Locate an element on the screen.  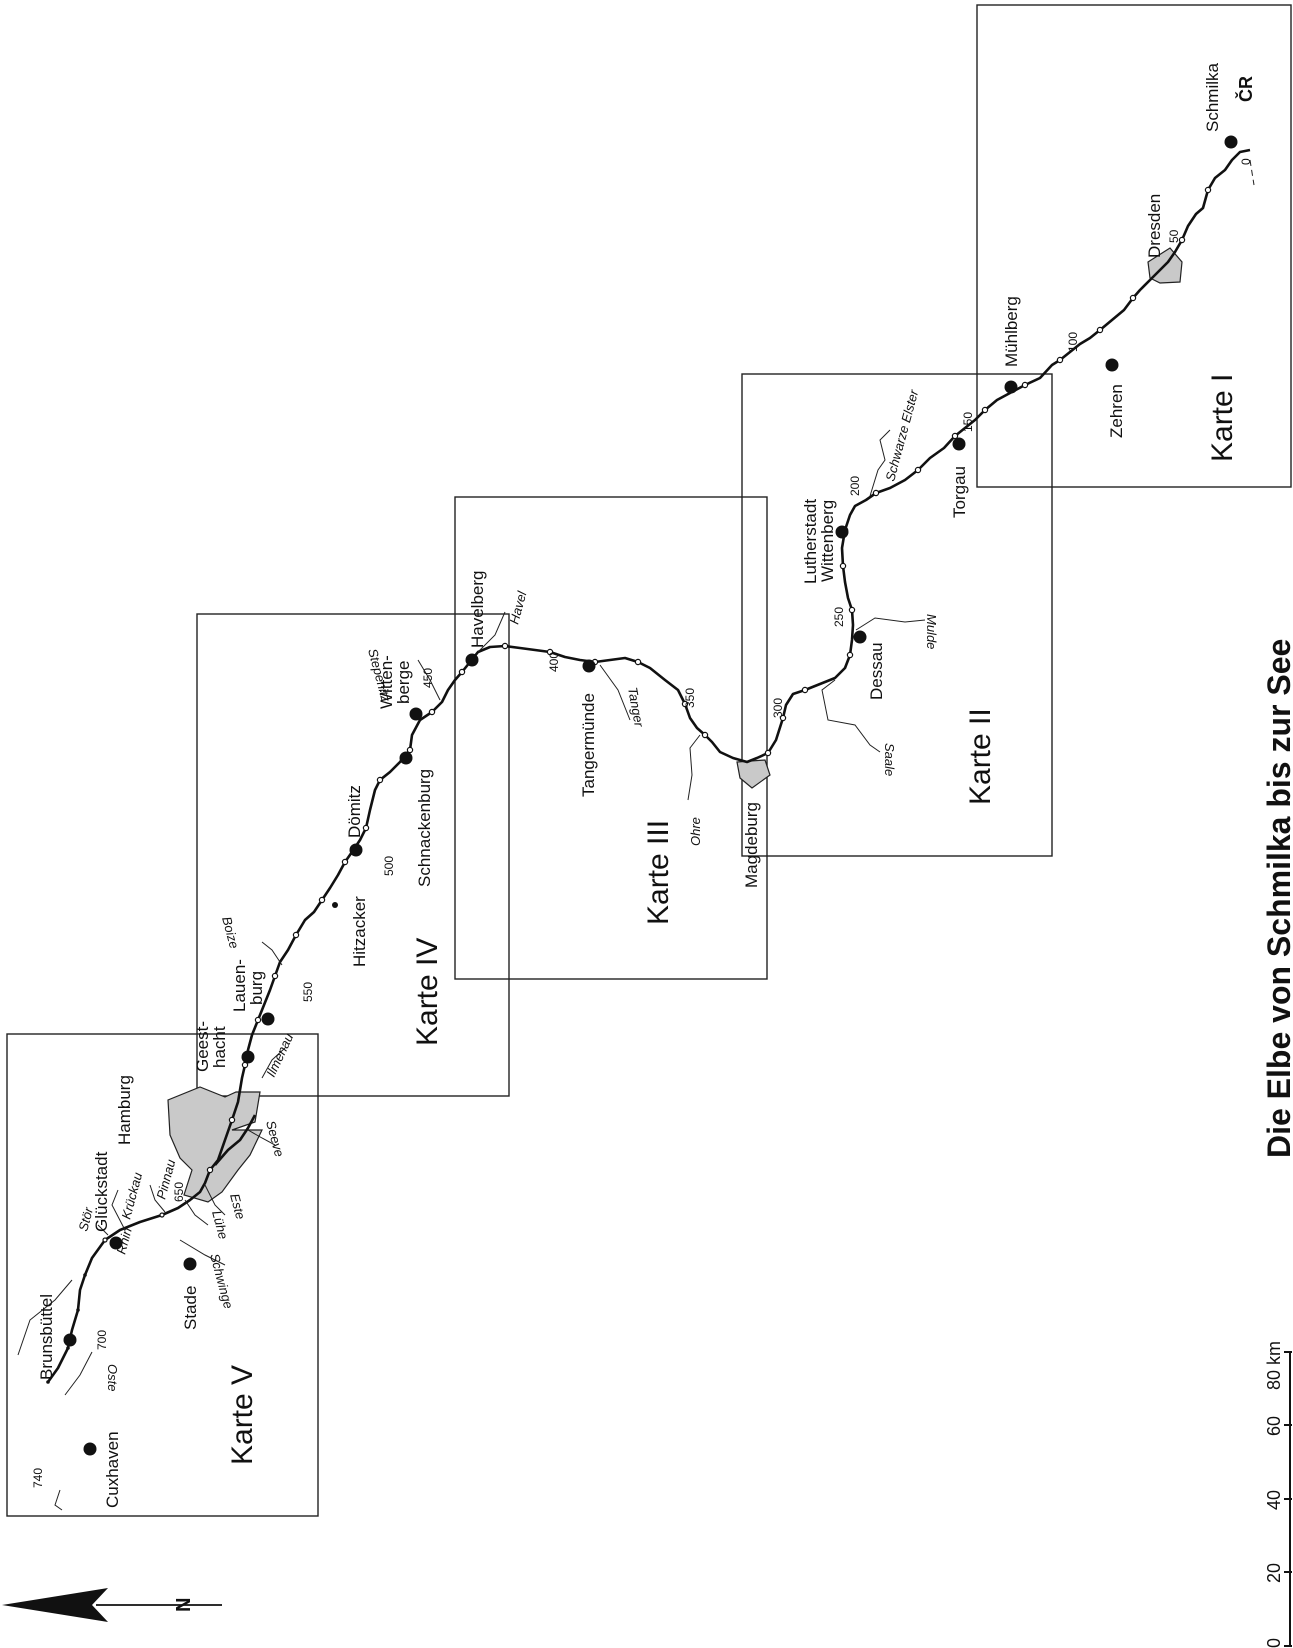
scale-bar: 0 20 40 60 80 km is located at coordinates (1278, 1494).